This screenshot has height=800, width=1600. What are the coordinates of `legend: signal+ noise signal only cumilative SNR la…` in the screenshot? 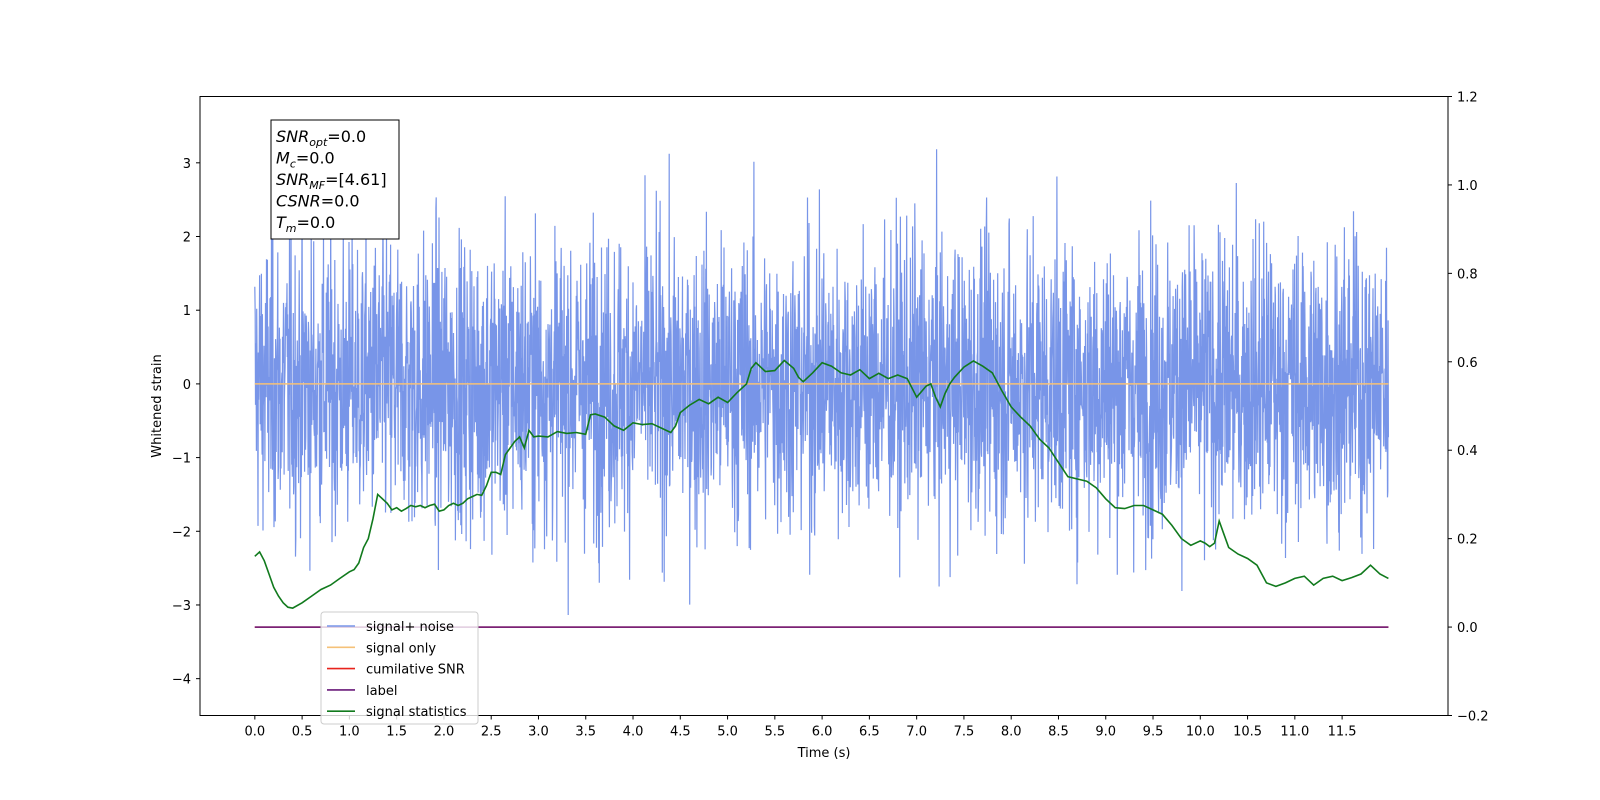 It's located at (399, 668).